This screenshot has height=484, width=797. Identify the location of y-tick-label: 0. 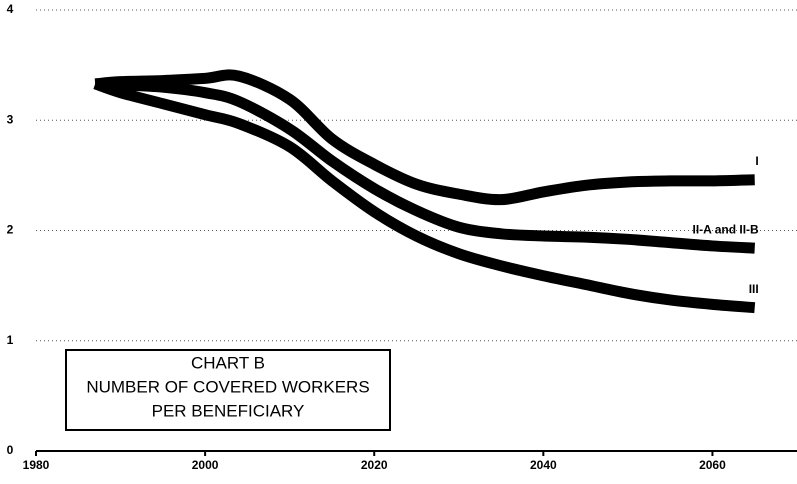
(10, 450).